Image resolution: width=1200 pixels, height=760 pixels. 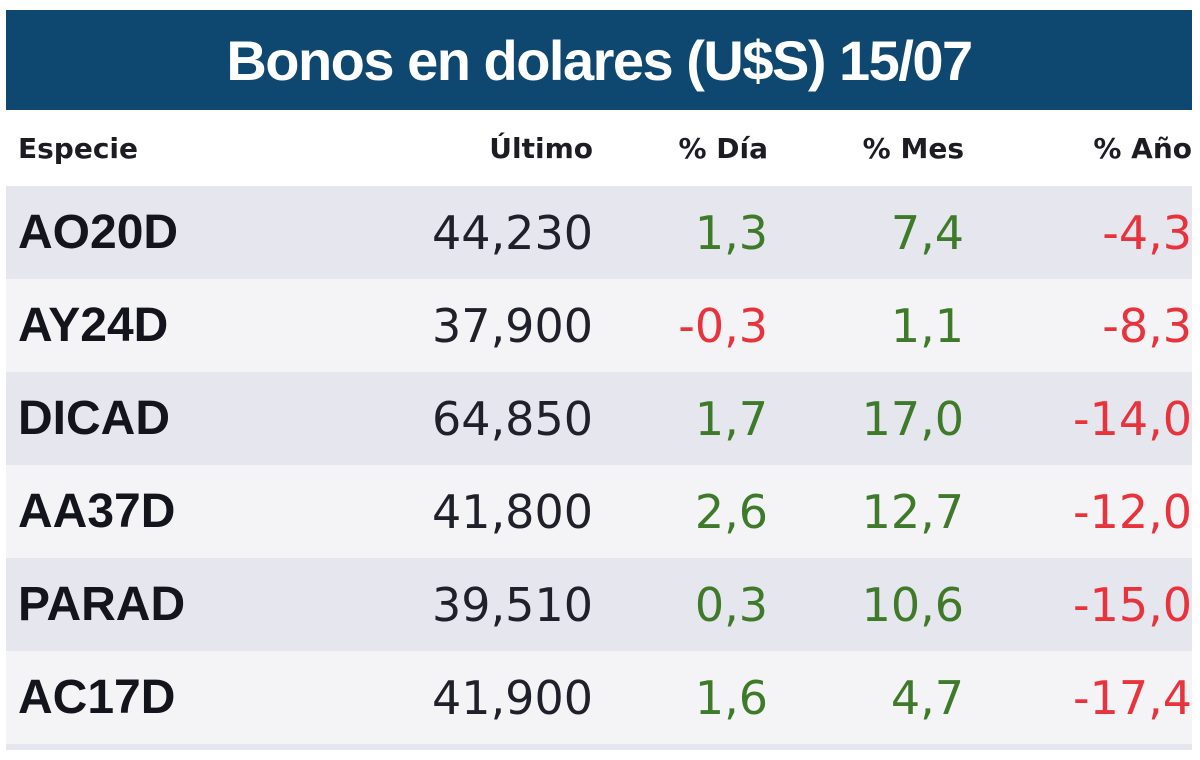 I want to click on cell-pct-mes: 7,4, so click(x=927, y=232).